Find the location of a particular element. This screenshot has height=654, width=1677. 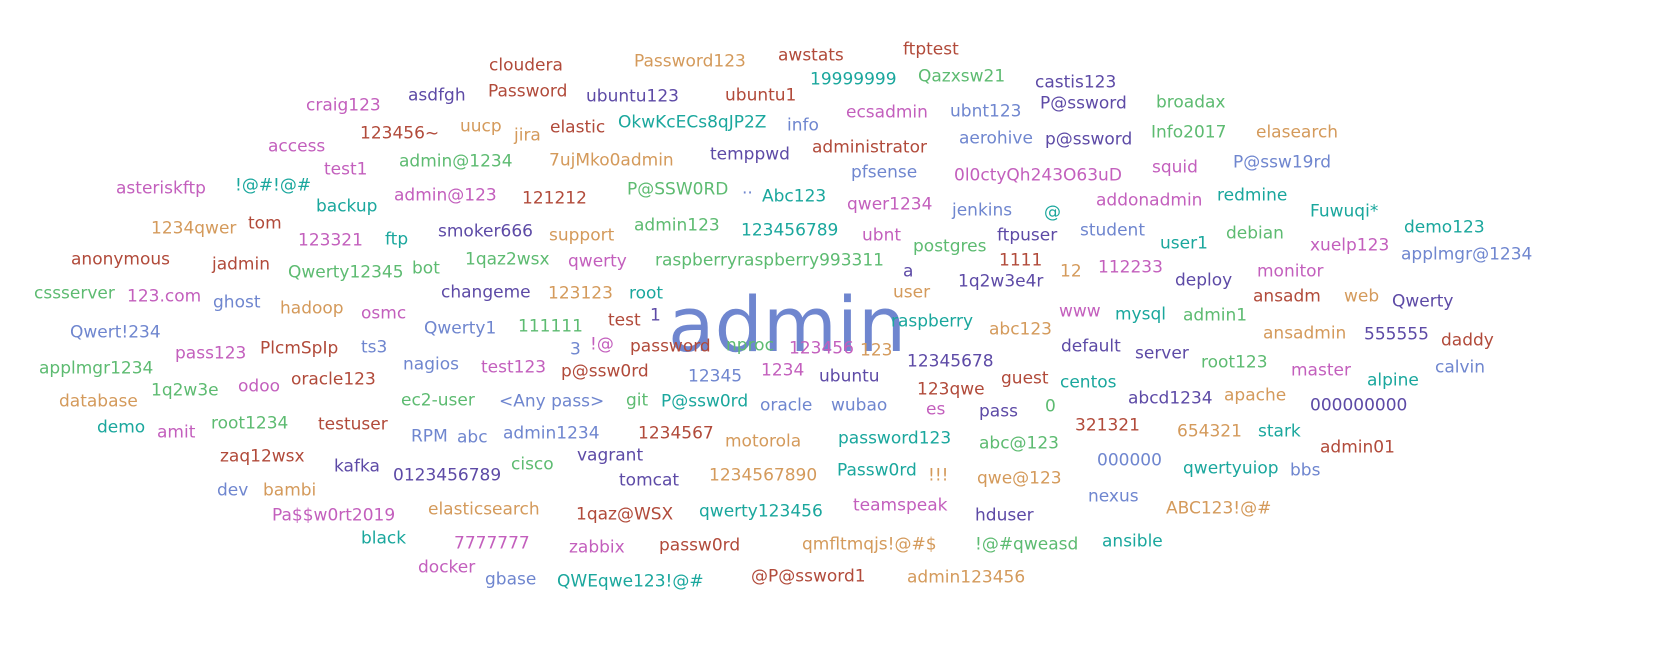

cloud-word: 1 is located at coordinates (655, 315).